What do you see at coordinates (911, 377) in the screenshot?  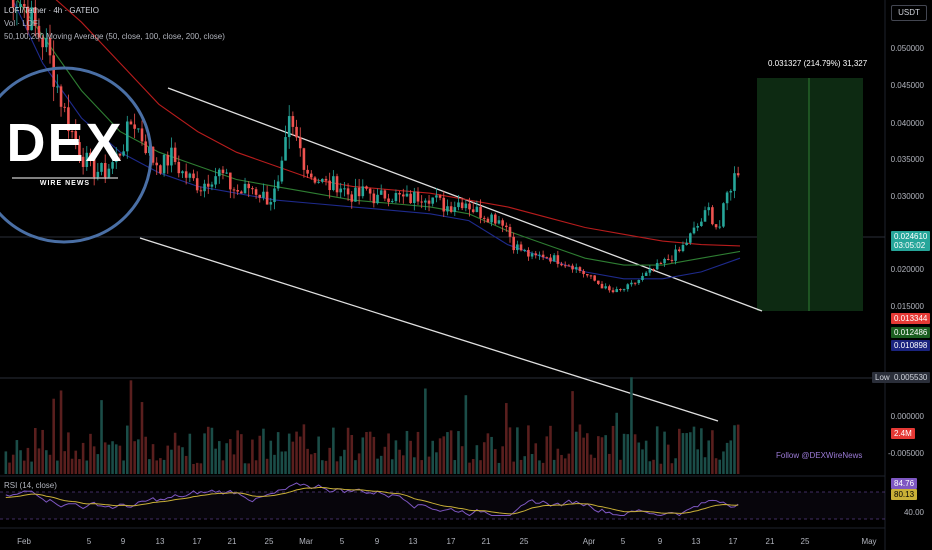 I see `low-value-tag: 0.005530` at bounding box center [911, 377].